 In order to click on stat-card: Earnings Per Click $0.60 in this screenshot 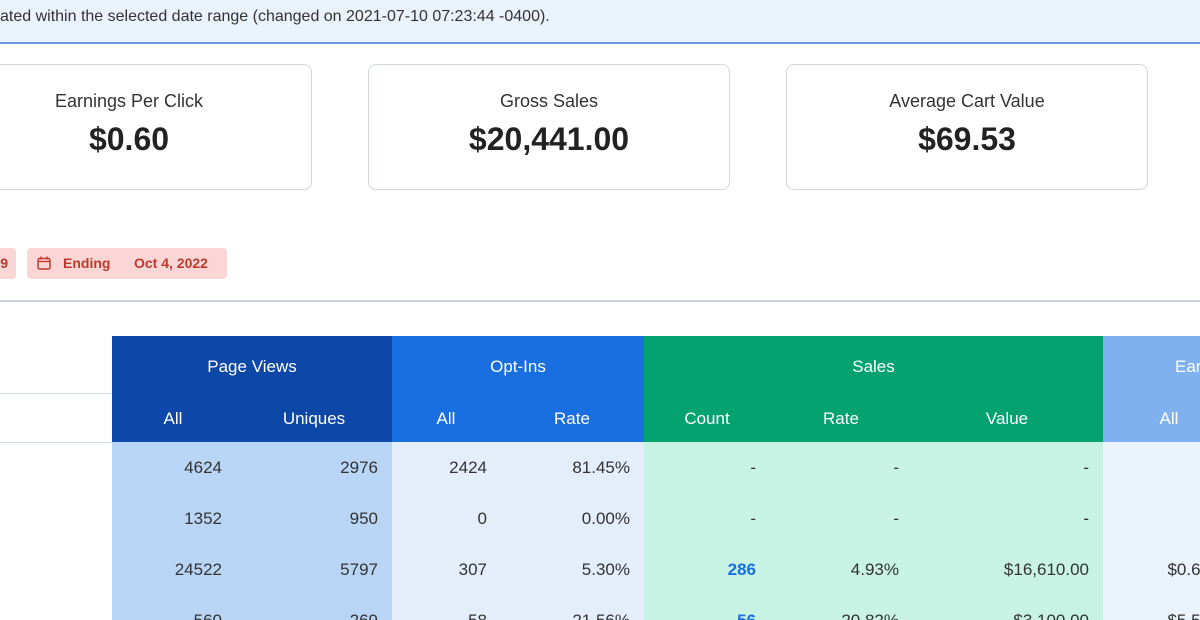, I will do `click(156, 127)`.